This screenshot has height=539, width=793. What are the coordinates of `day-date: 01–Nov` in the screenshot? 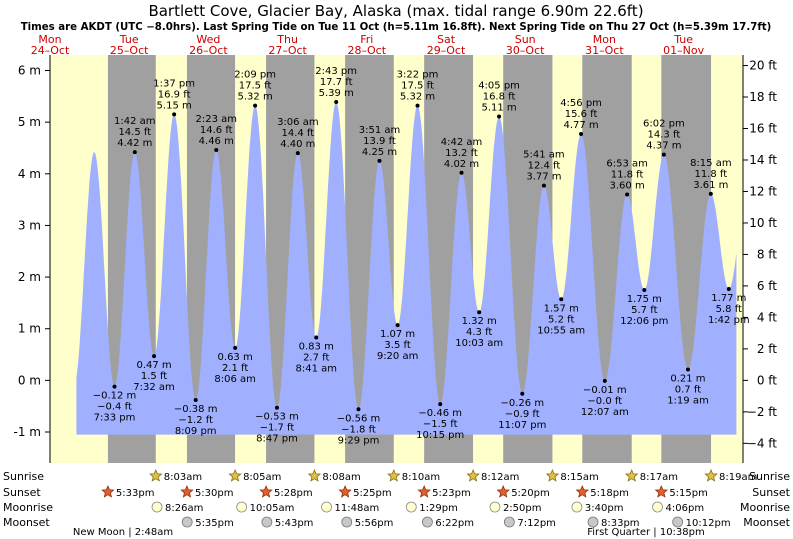 It's located at (683, 50).